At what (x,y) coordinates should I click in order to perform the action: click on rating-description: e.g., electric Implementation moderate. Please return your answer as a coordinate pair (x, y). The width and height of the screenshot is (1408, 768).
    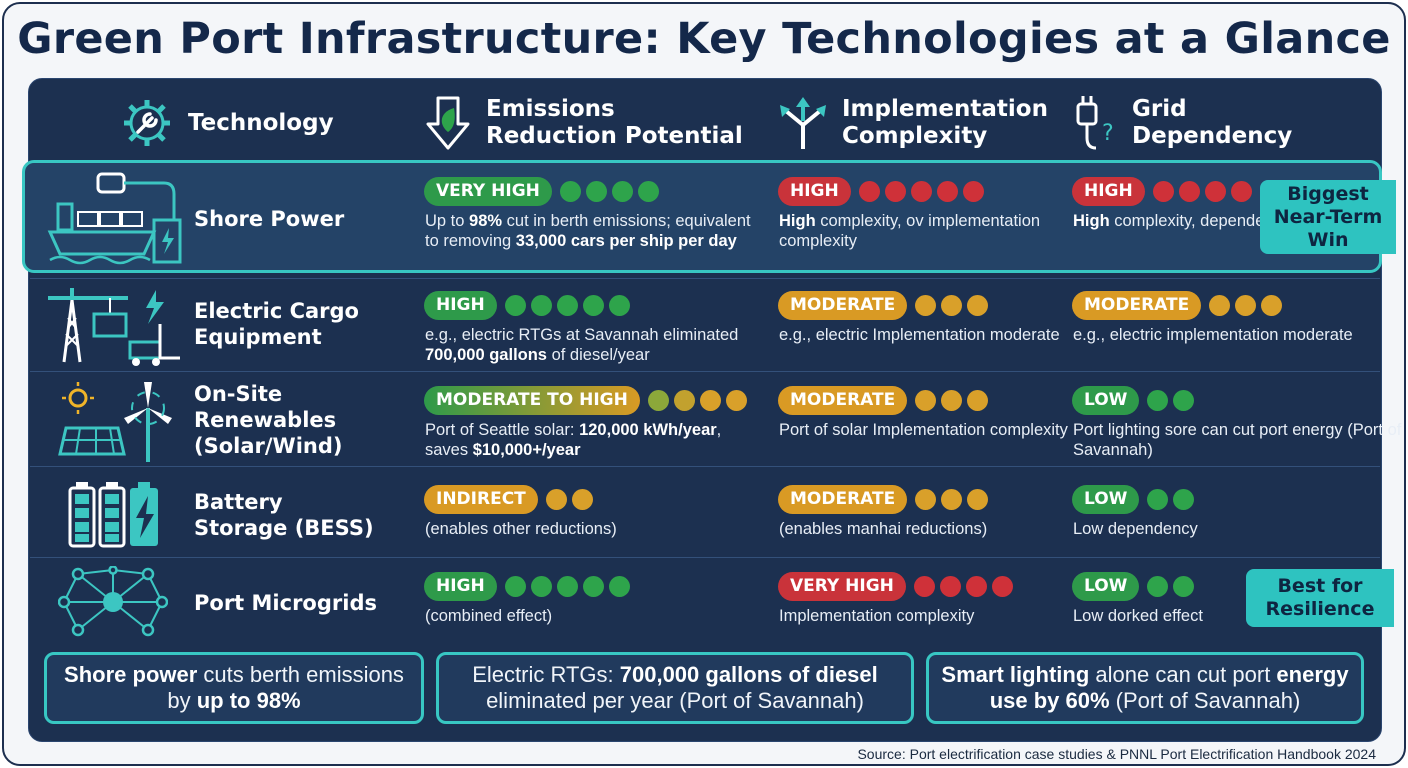
    Looking at the image, I should click on (949, 335).